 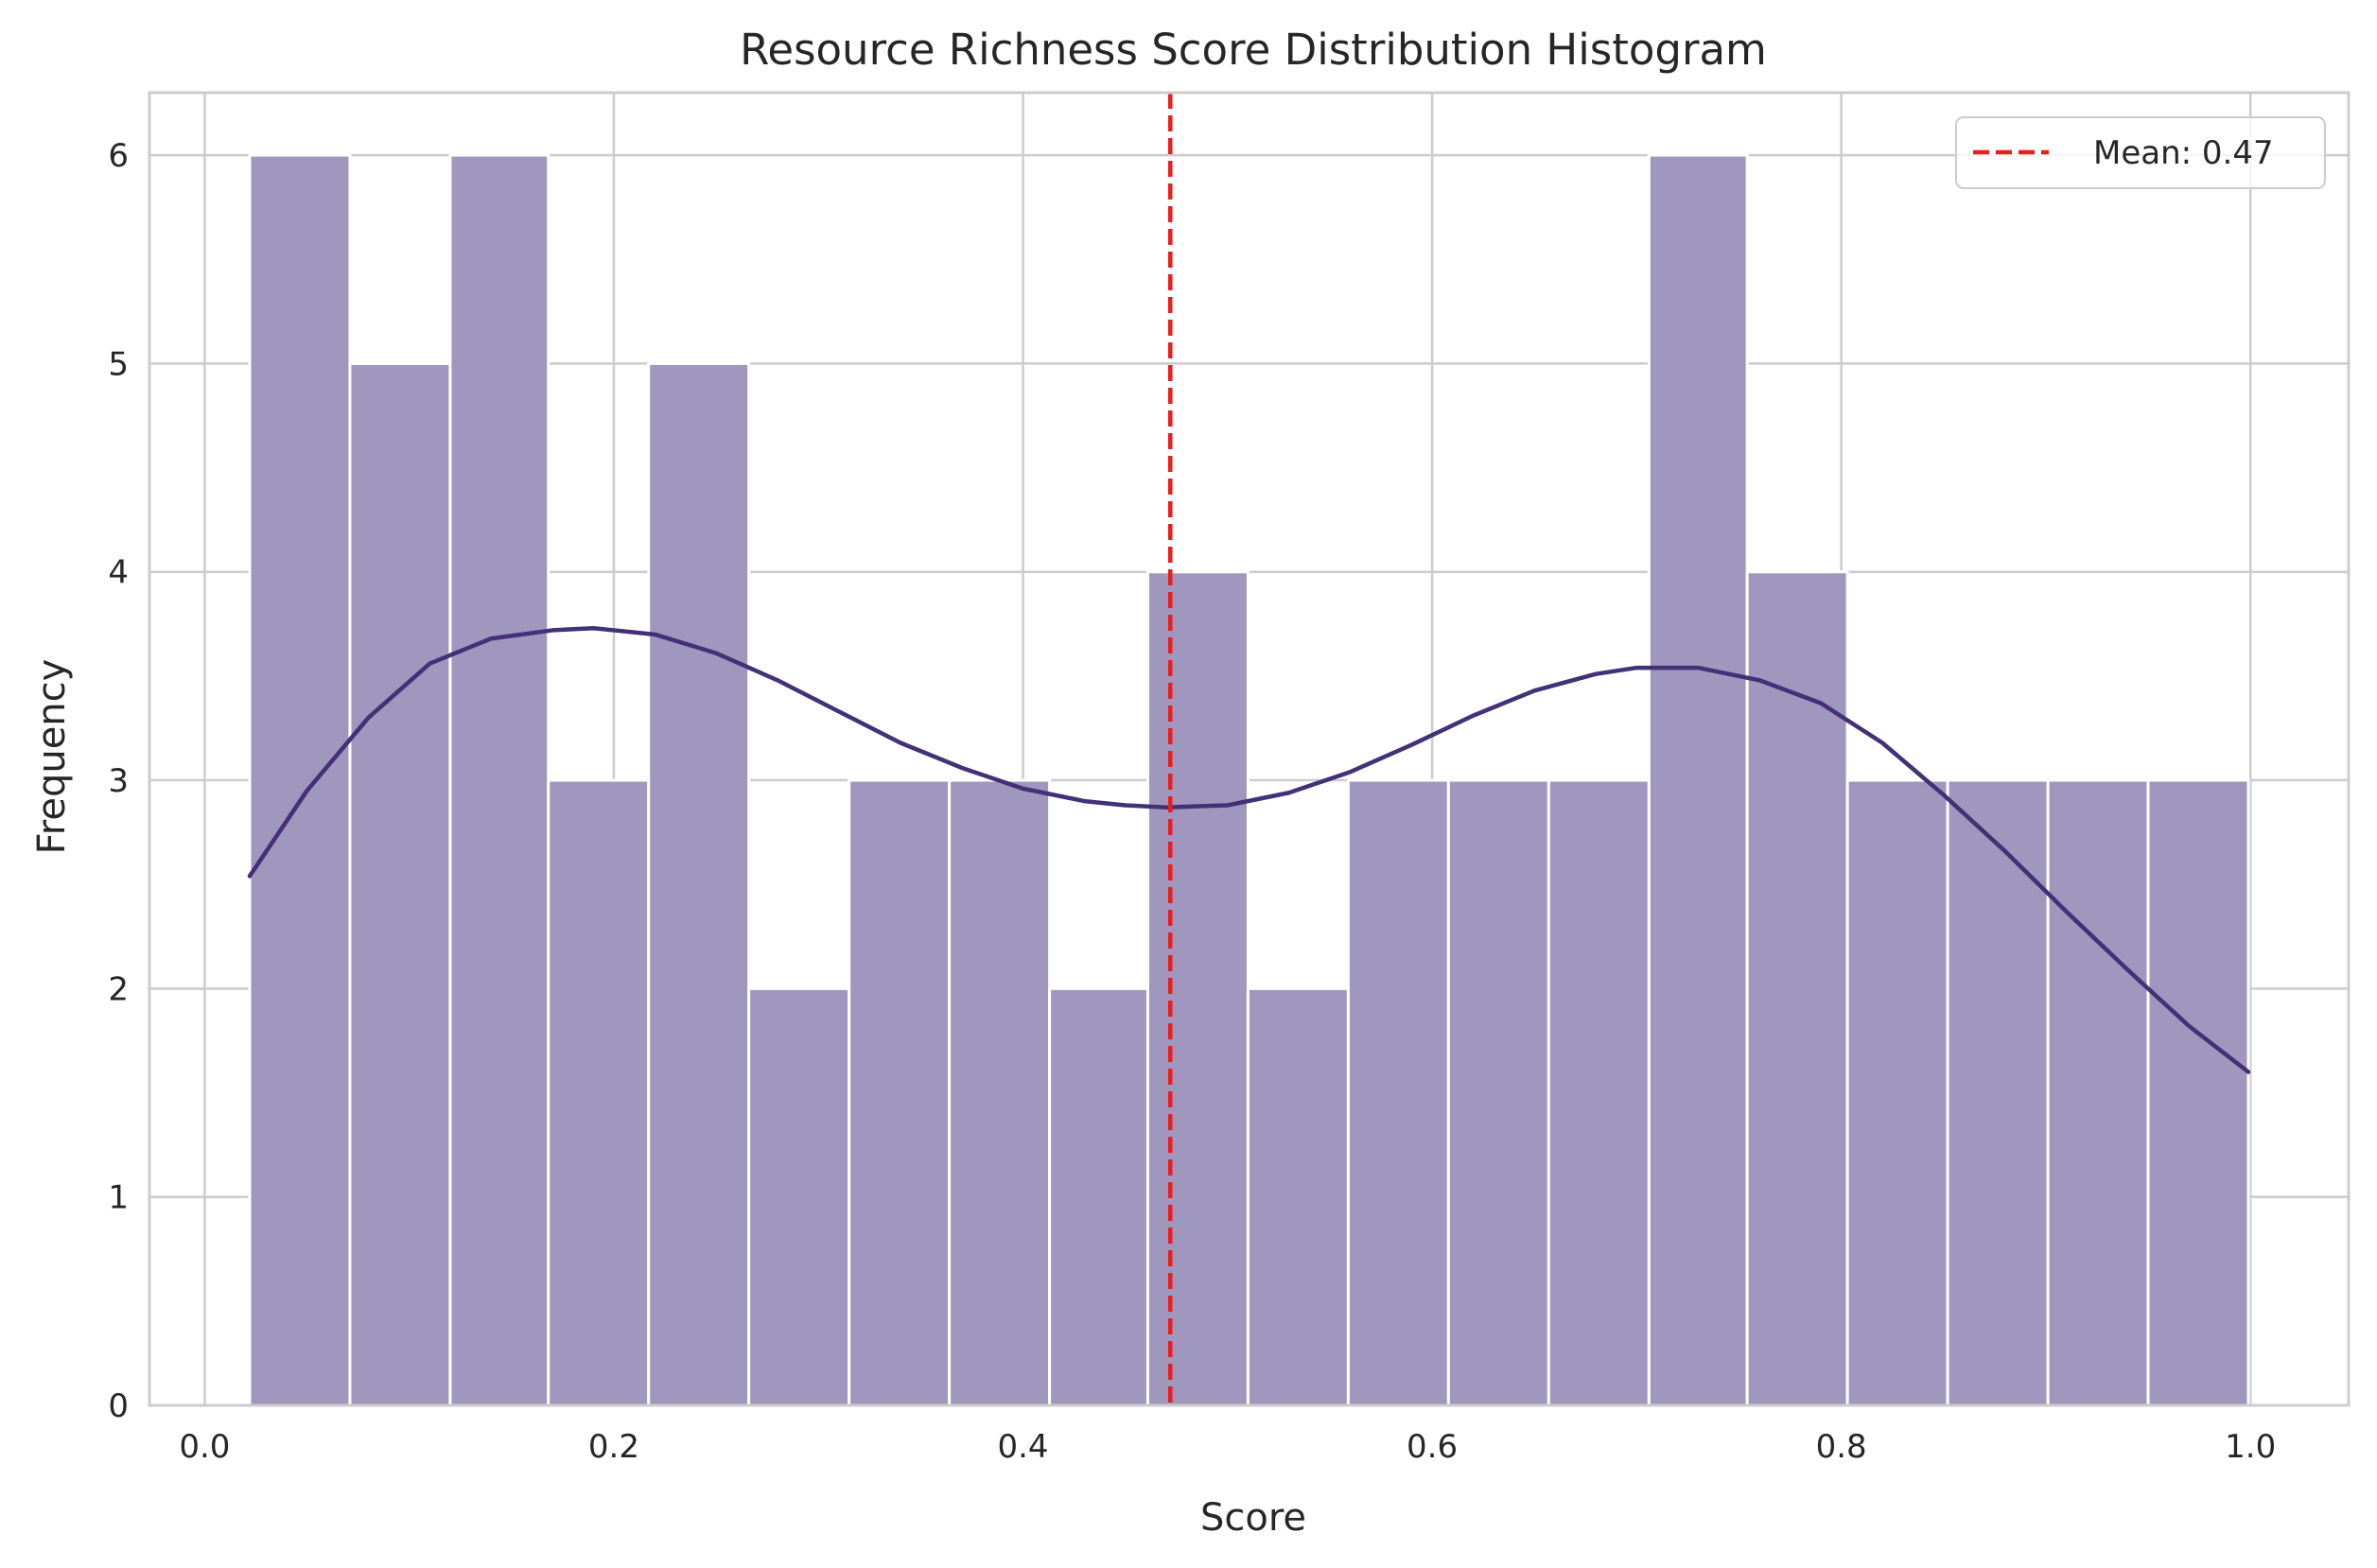 What do you see at coordinates (118, 364) in the screenshot?
I see `y-tick-label: 5` at bounding box center [118, 364].